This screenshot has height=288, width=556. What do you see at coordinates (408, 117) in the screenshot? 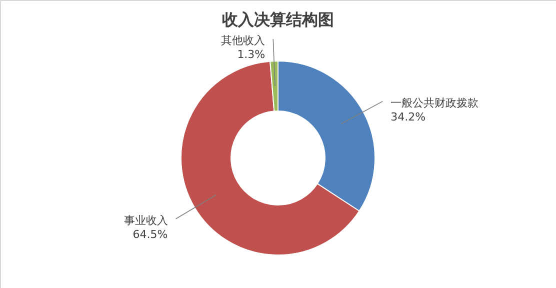
I see `data-label: 34.2%` at bounding box center [408, 117].